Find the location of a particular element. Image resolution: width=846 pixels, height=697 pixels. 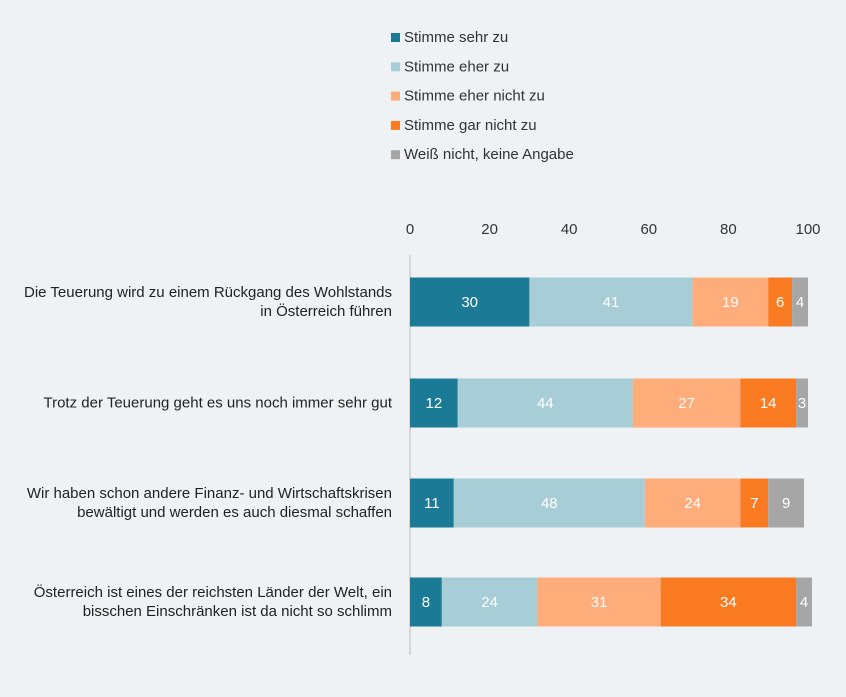

value-label: 12 is located at coordinates (434, 403).